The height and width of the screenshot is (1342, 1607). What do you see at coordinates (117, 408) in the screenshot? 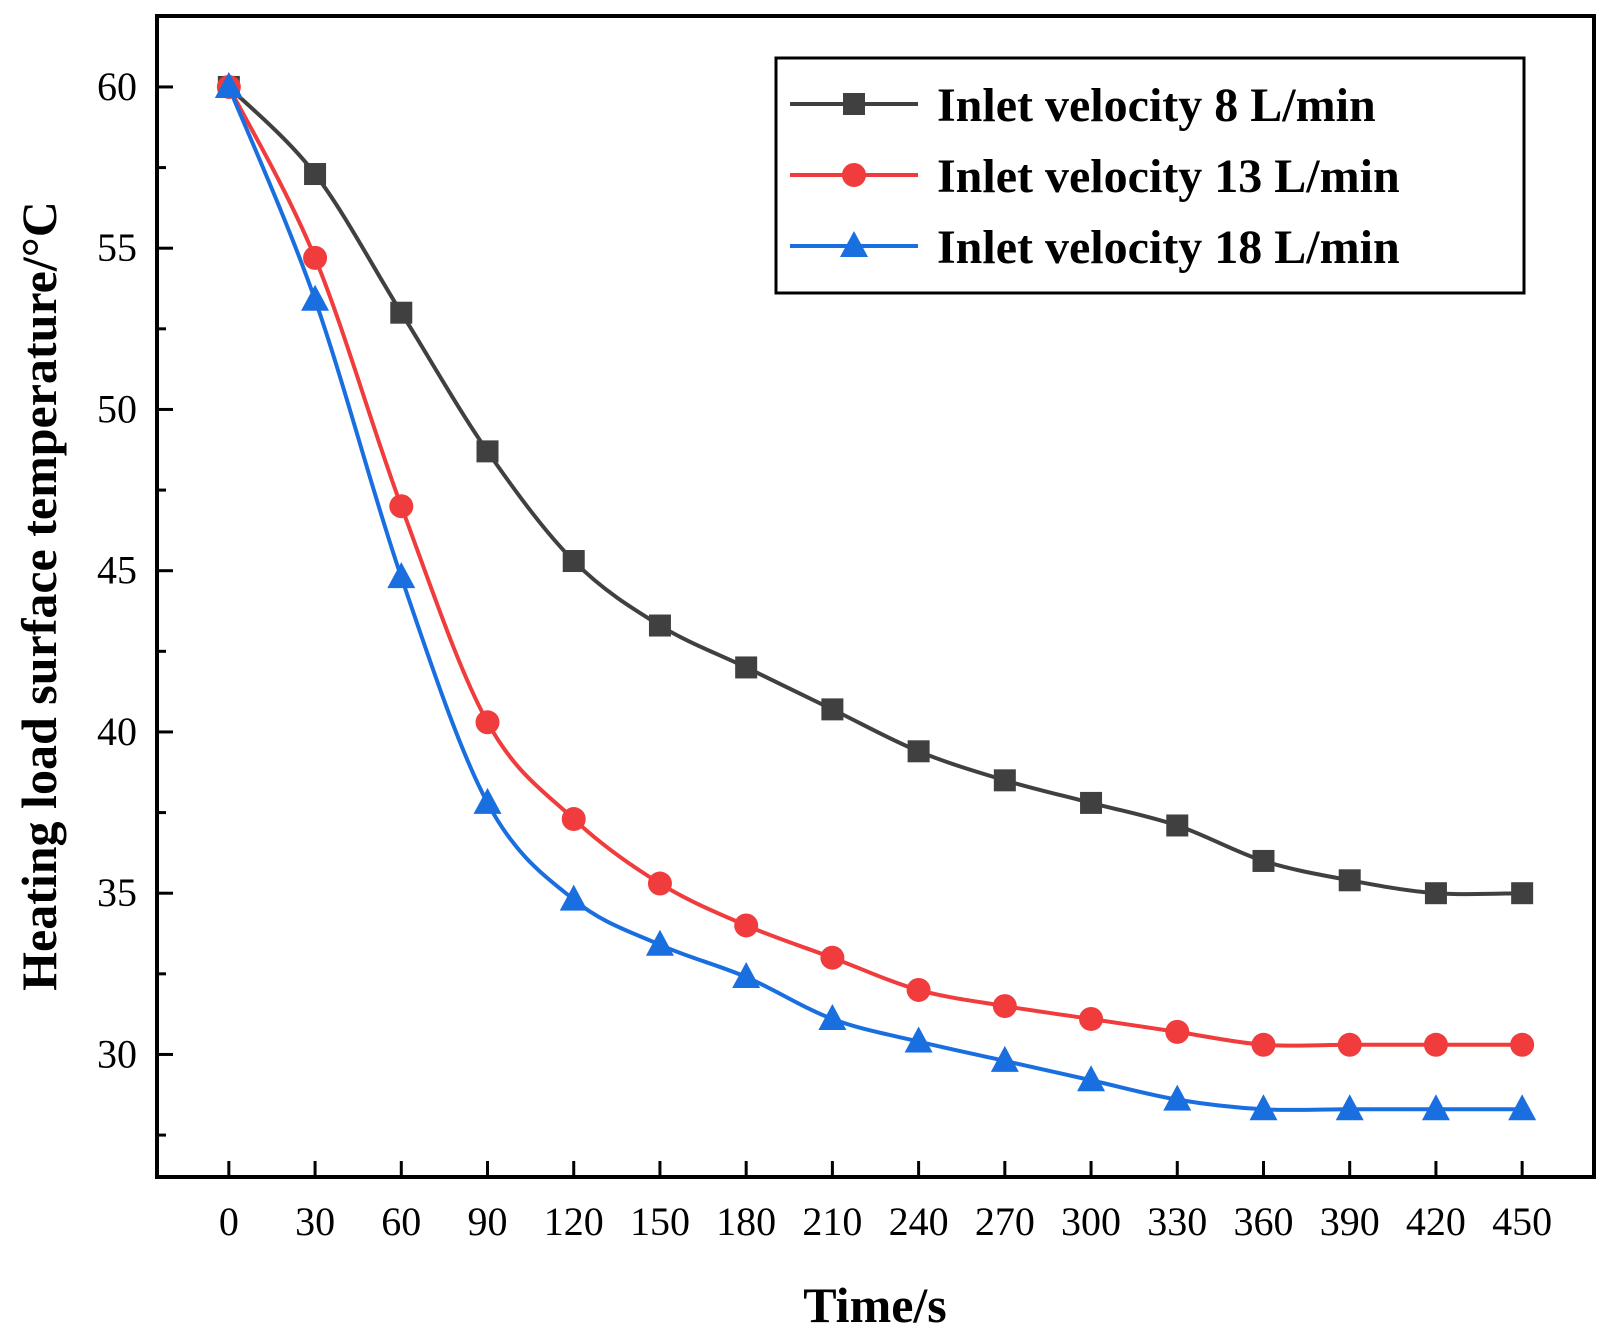
I see `y-tick-label: 50` at bounding box center [117, 408].